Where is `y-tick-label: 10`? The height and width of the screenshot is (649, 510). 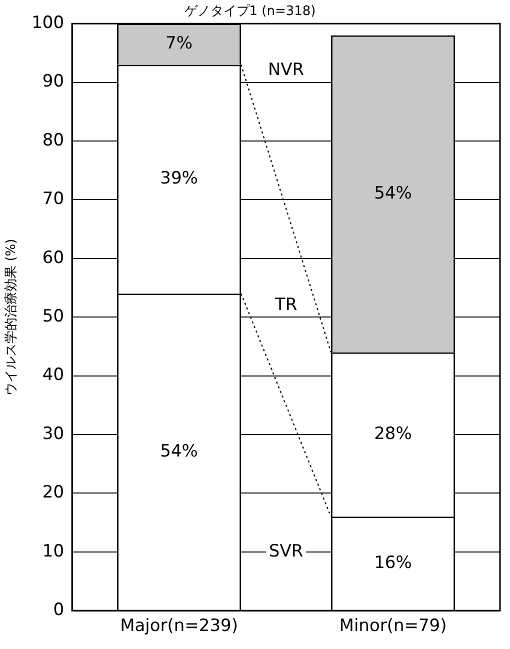 y-tick-label: 10 is located at coordinates (53, 551).